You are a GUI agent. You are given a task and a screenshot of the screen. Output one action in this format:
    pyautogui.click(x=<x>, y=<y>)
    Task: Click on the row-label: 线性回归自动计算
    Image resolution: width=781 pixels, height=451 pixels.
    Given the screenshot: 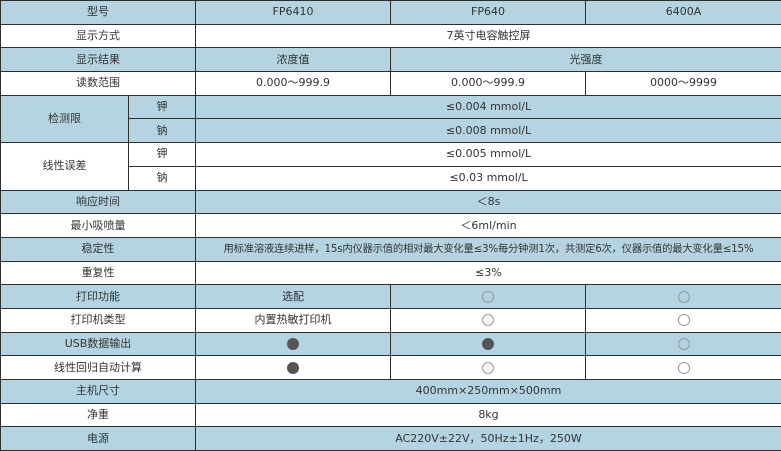 What is the action you would take?
    pyautogui.click(x=98, y=368)
    